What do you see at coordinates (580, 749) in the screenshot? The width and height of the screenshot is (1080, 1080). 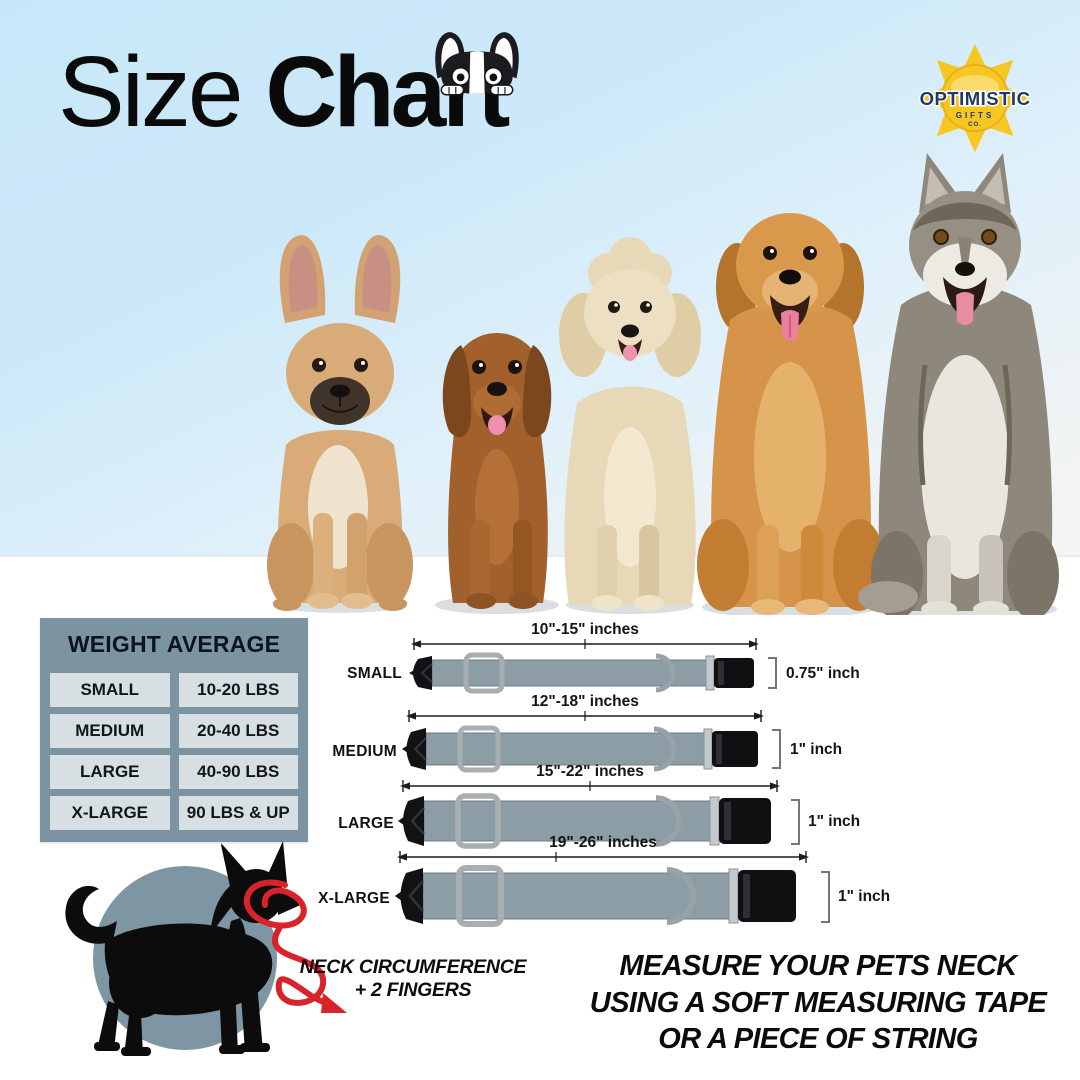 I see `collar-image-medium` at bounding box center [580, 749].